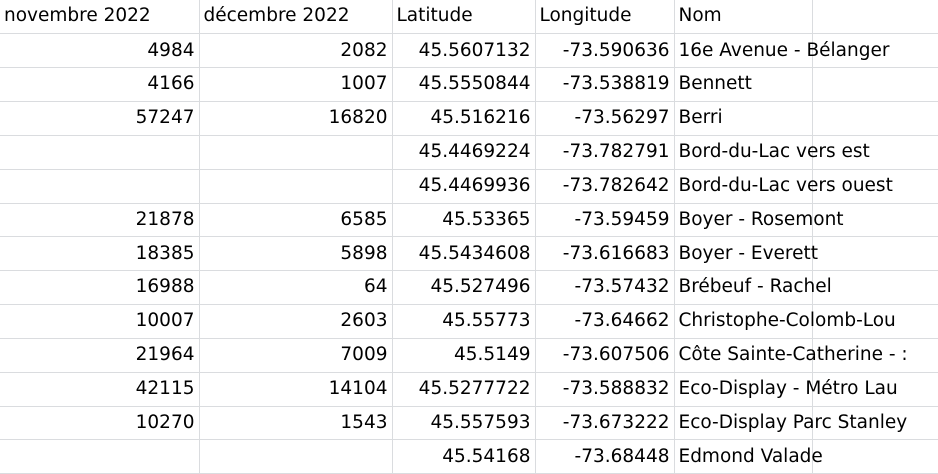 The image size is (938, 474). What do you see at coordinates (748, 456) in the screenshot?
I see `cell-nom: Edmond Valade` at bounding box center [748, 456].